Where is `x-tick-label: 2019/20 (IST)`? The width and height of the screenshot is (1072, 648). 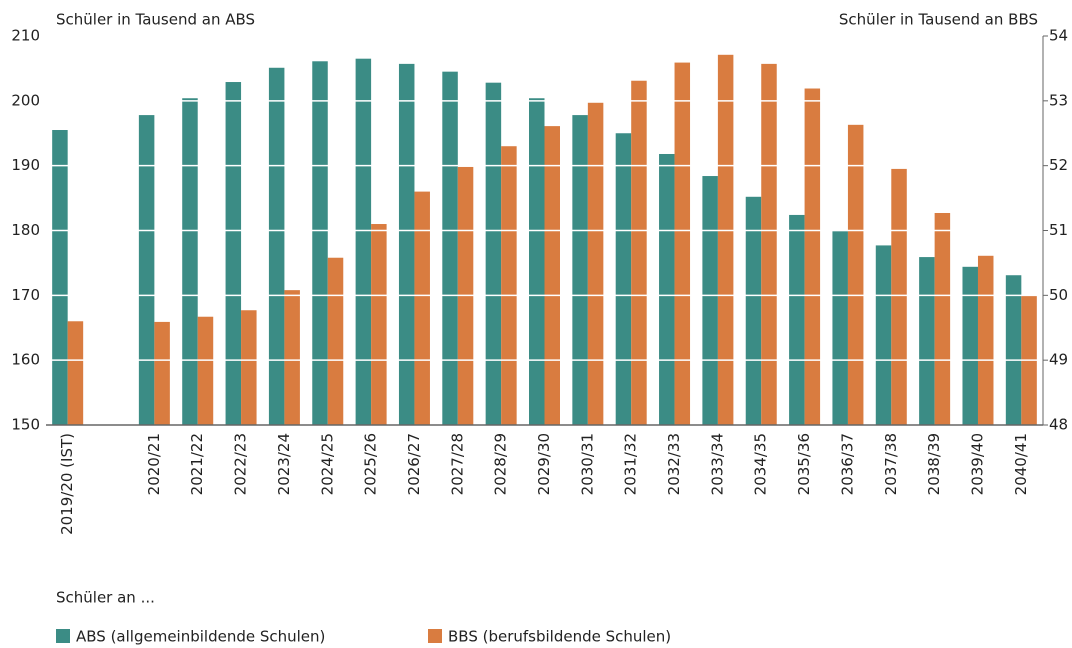
x-tick-label: 2019/20 (IST) is located at coordinates (67, 484).